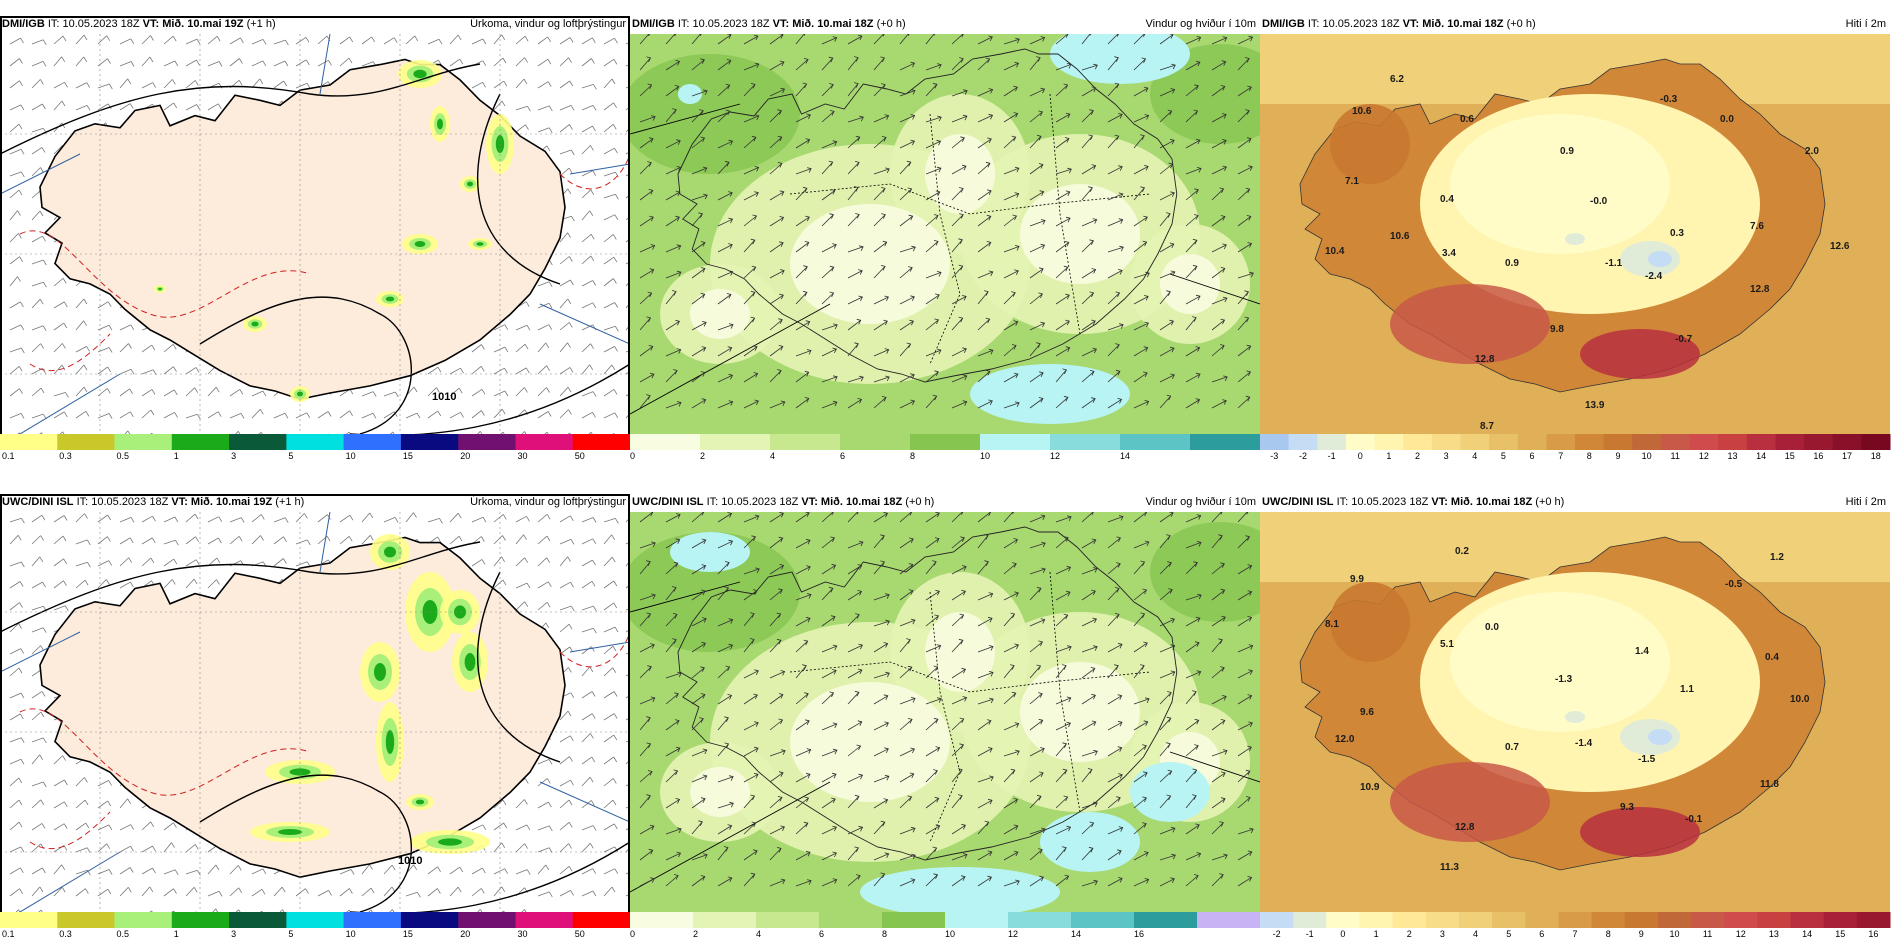 This screenshot has height=950, width=1900. I want to click on legend-tick-label: 6, so click(1531, 456).